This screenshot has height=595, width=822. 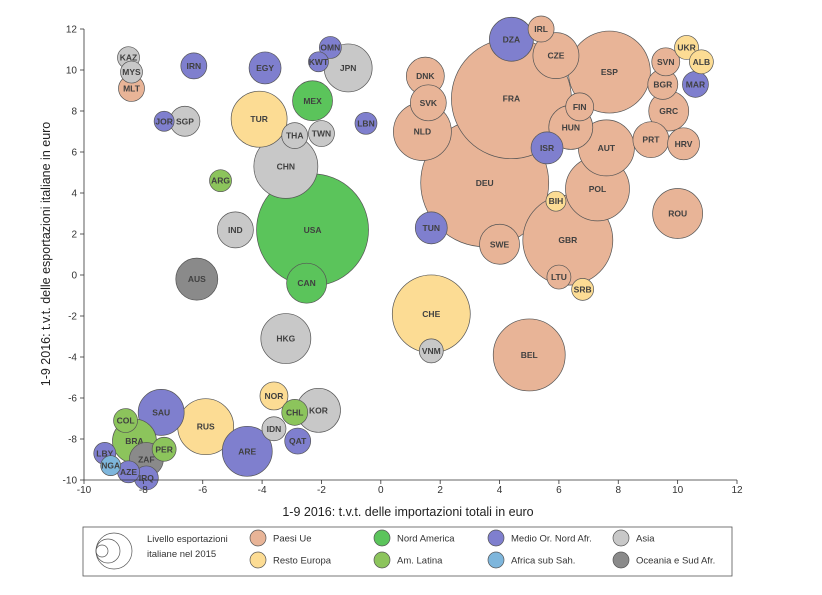 I want to click on bubble-label: ARG, so click(x=220, y=181).